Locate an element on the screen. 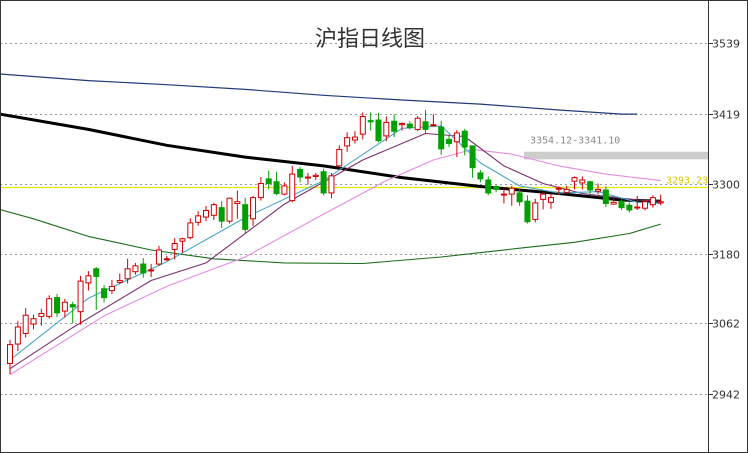 The height and width of the screenshot is (453, 748). current-price-label: 3293.23 is located at coordinates (687, 180).